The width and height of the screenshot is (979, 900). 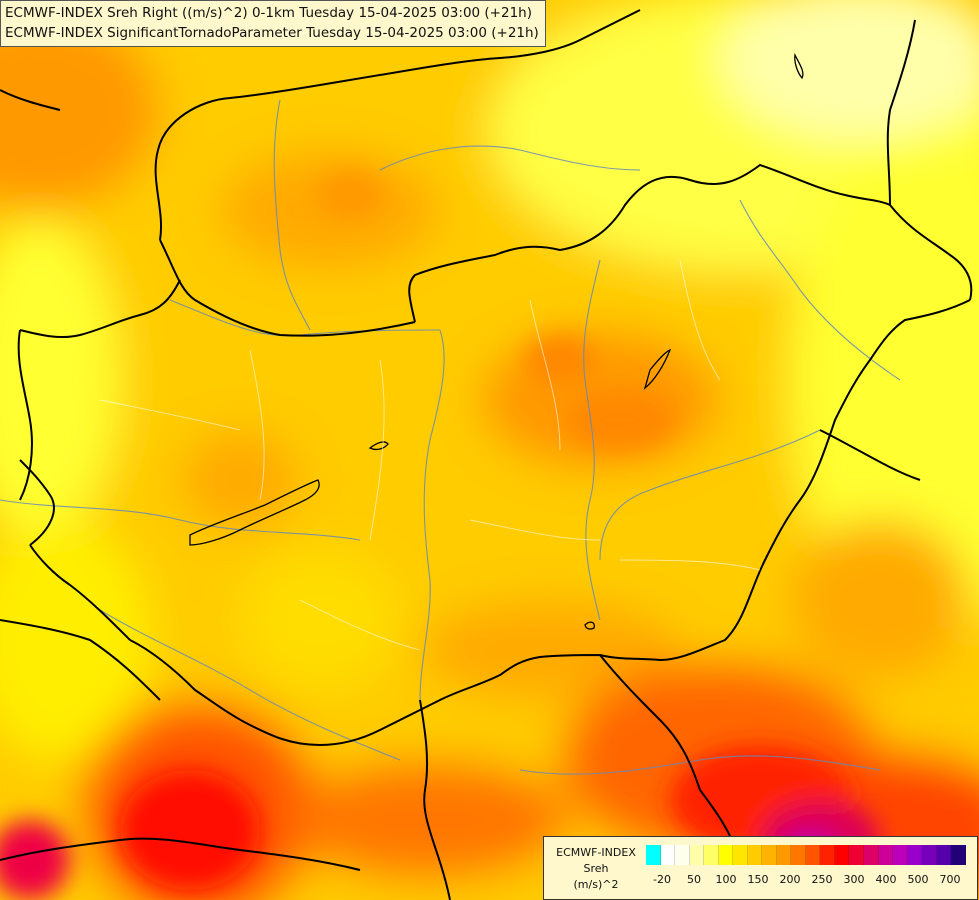 What do you see at coordinates (886, 879) in the screenshot?
I see `legend-tick-label: 400` at bounding box center [886, 879].